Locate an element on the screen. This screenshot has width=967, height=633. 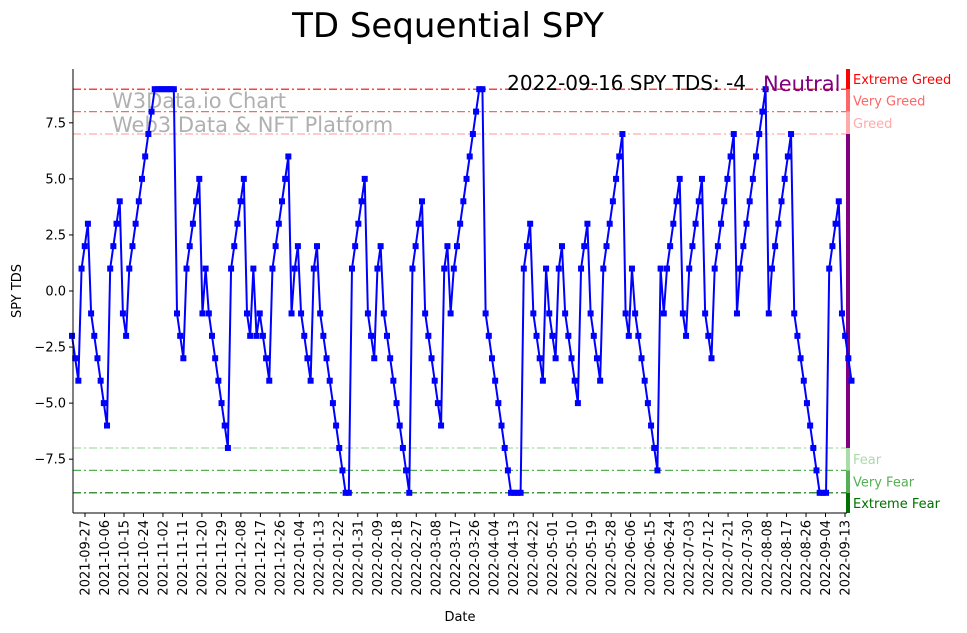
y-tick-label: −5.0 is located at coordinates (50, 404).